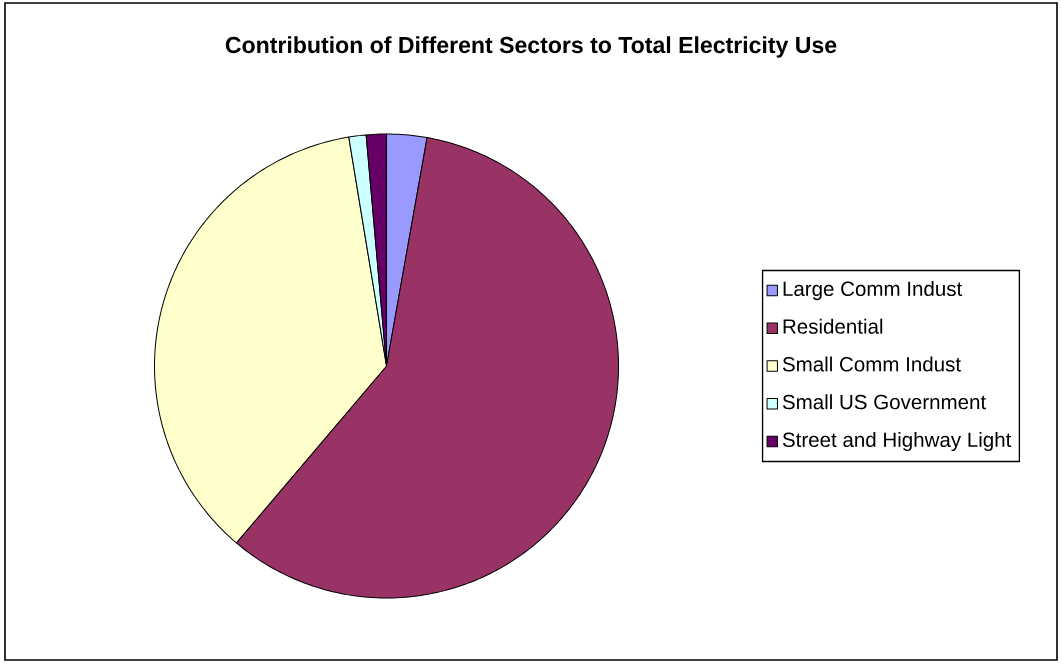  I want to click on legend-label: Large Comm Indust, so click(873, 290).